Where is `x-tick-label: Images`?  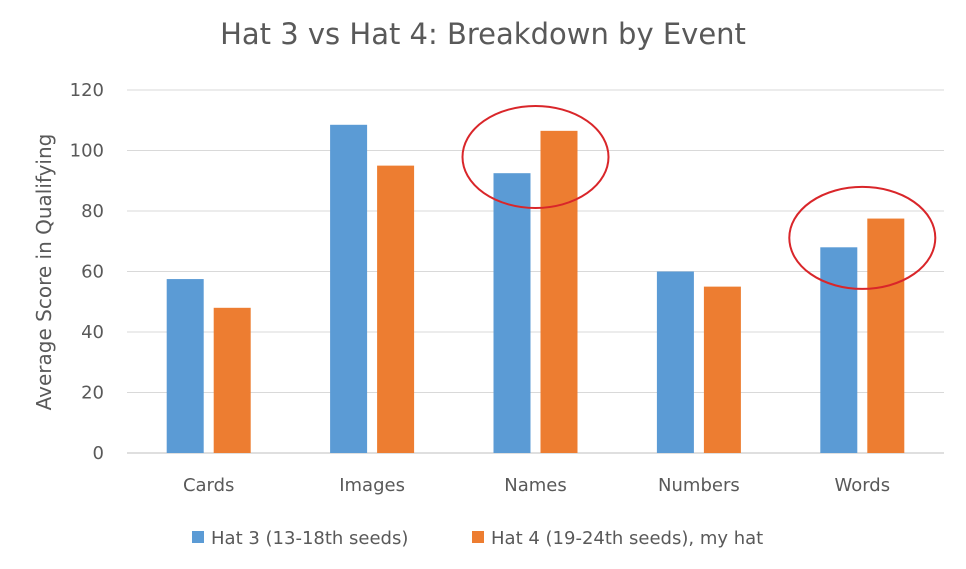
x-tick-label: Images is located at coordinates (372, 485).